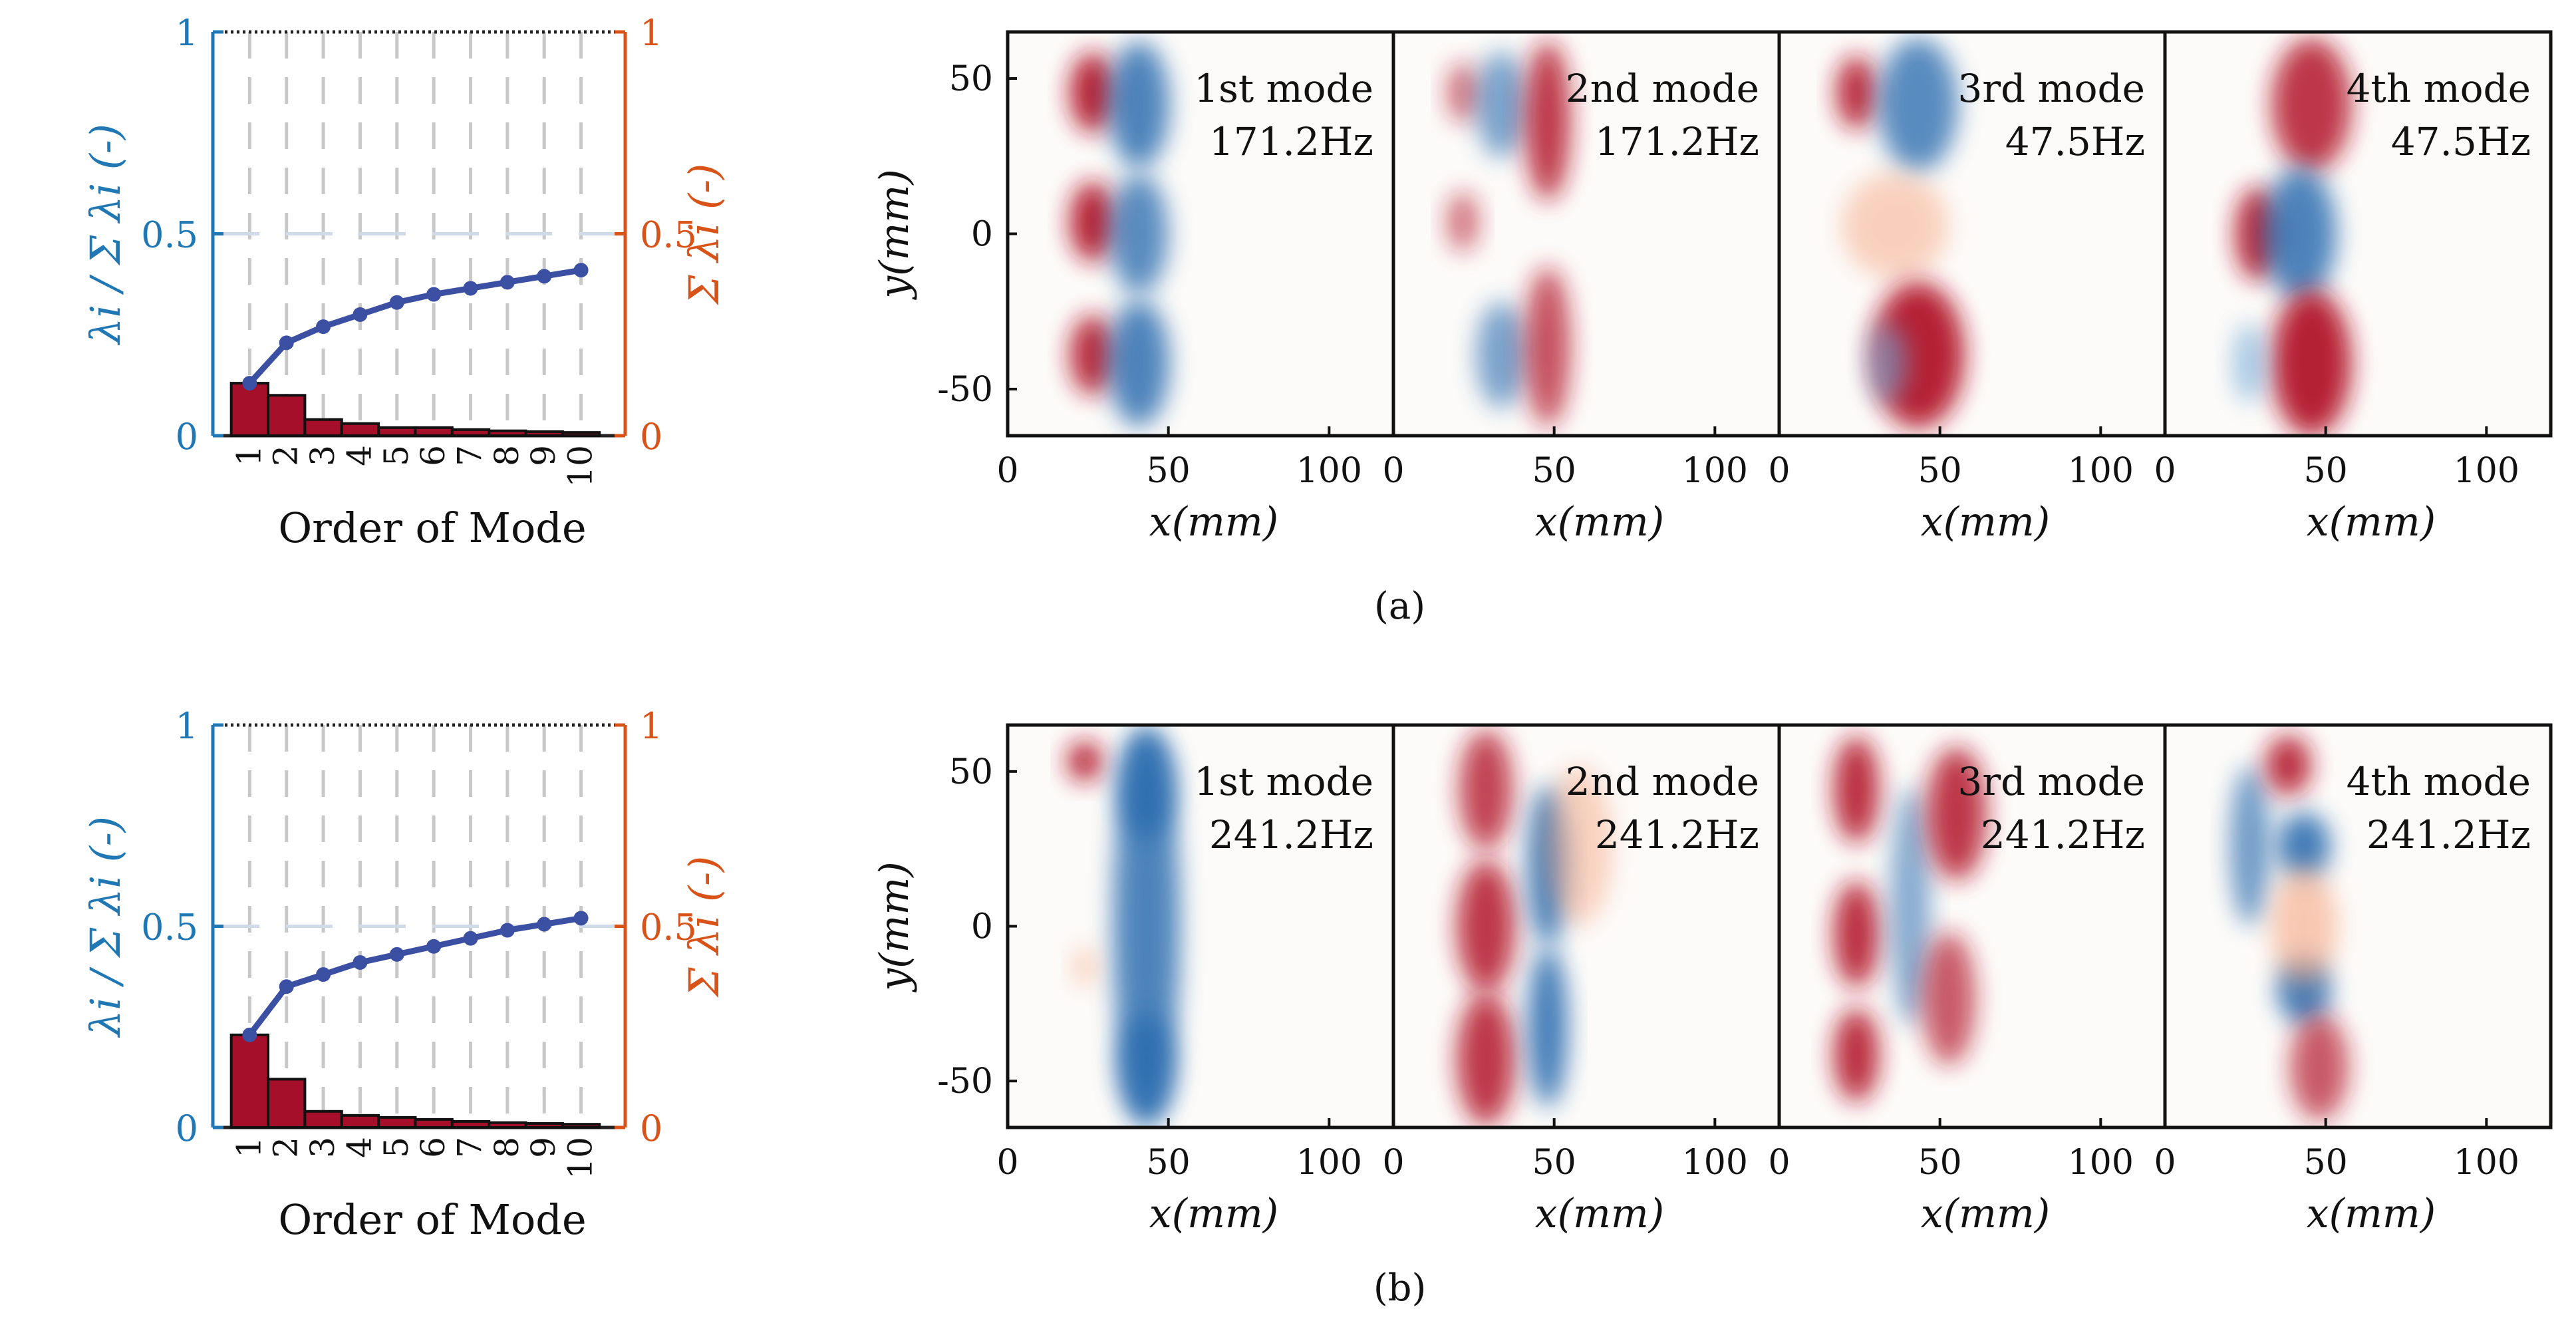 This screenshot has height=1333, width=2576. Describe the element at coordinates (397, 1147) in the screenshot. I see `x-tick-label: 5` at that location.